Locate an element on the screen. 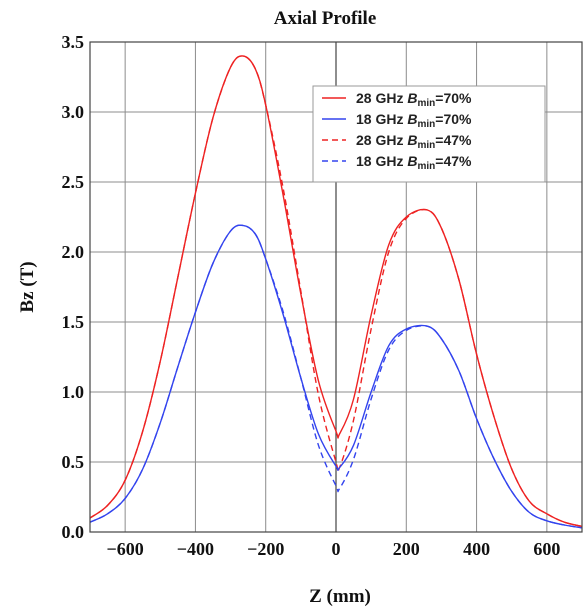  legend-entry: 28 GHz Bmin=47% is located at coordinates (414, 141).